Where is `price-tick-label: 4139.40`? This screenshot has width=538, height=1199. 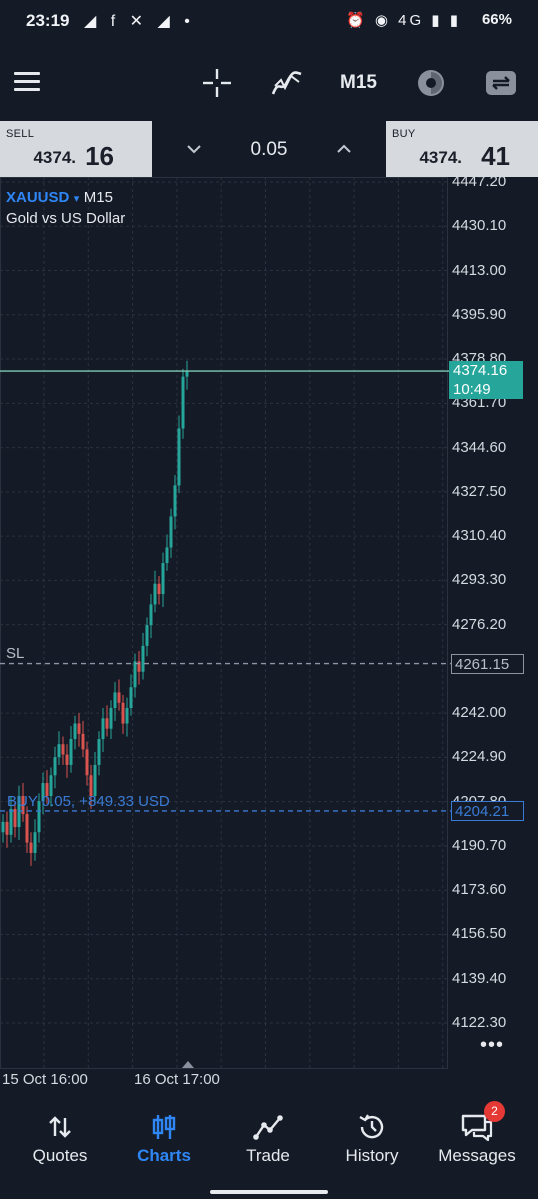
price-tick-label: 4139.40 is located at coordinates (479, 978).